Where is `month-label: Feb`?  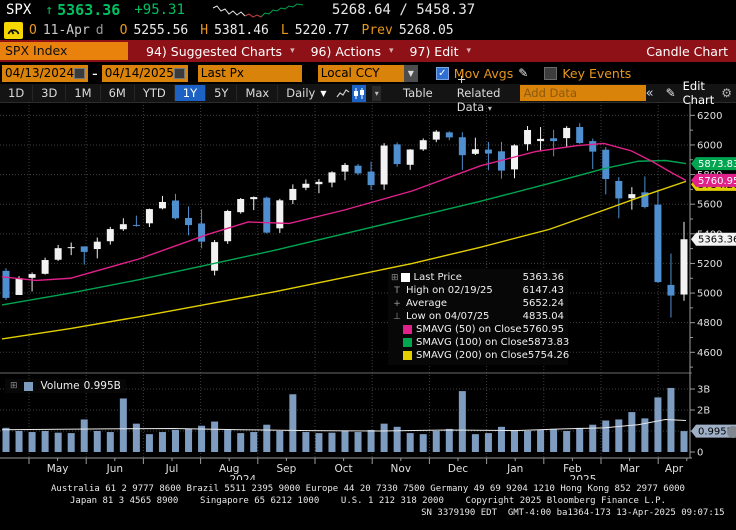 month-label: Feb is located at coordinates (572, 469).